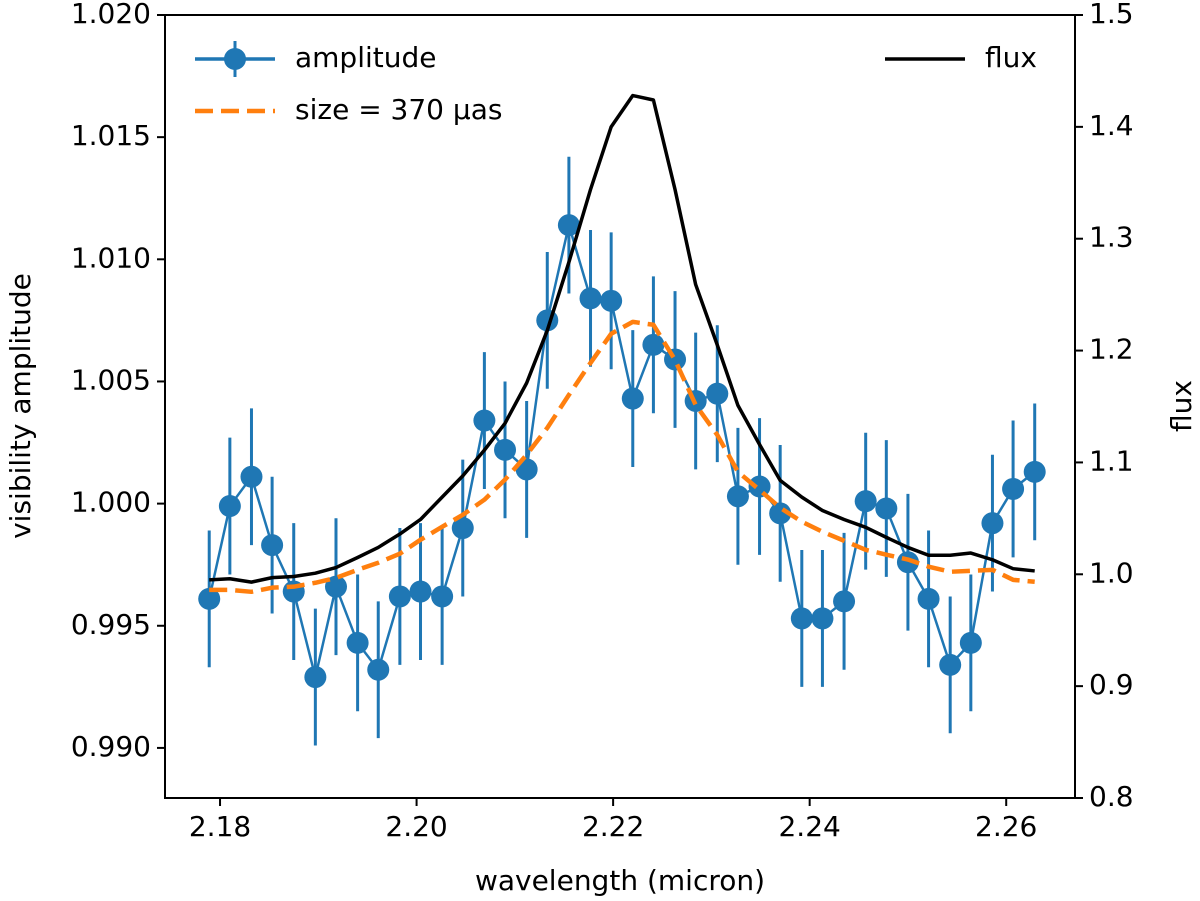 The height and width of the screenshot is (901, 1200). Describe the element at coordinates (1006, 826) in the screenshot. I see `x-tick-label: 2.26` at that location.